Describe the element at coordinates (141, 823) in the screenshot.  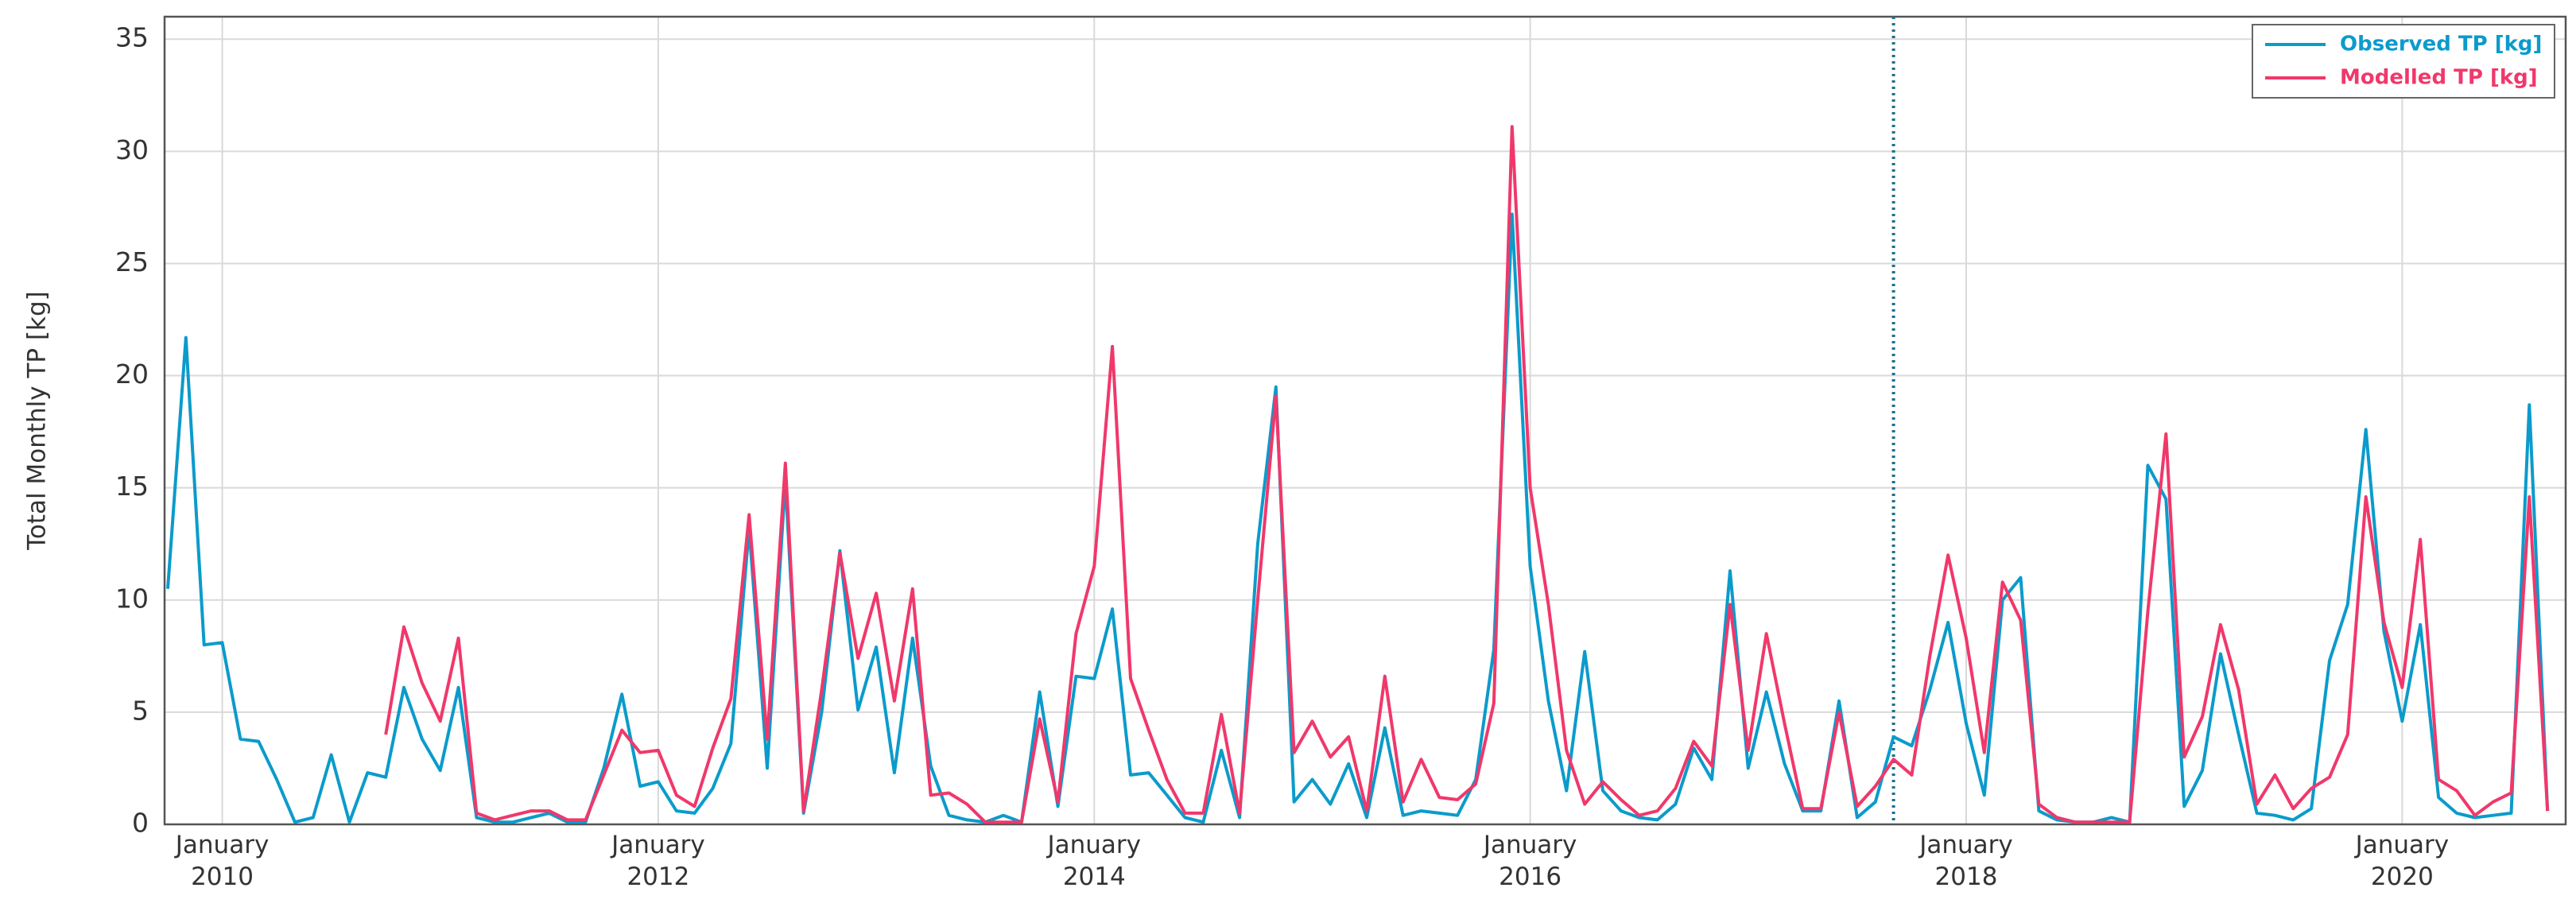
I see `y-tick-label: 0` at that location.